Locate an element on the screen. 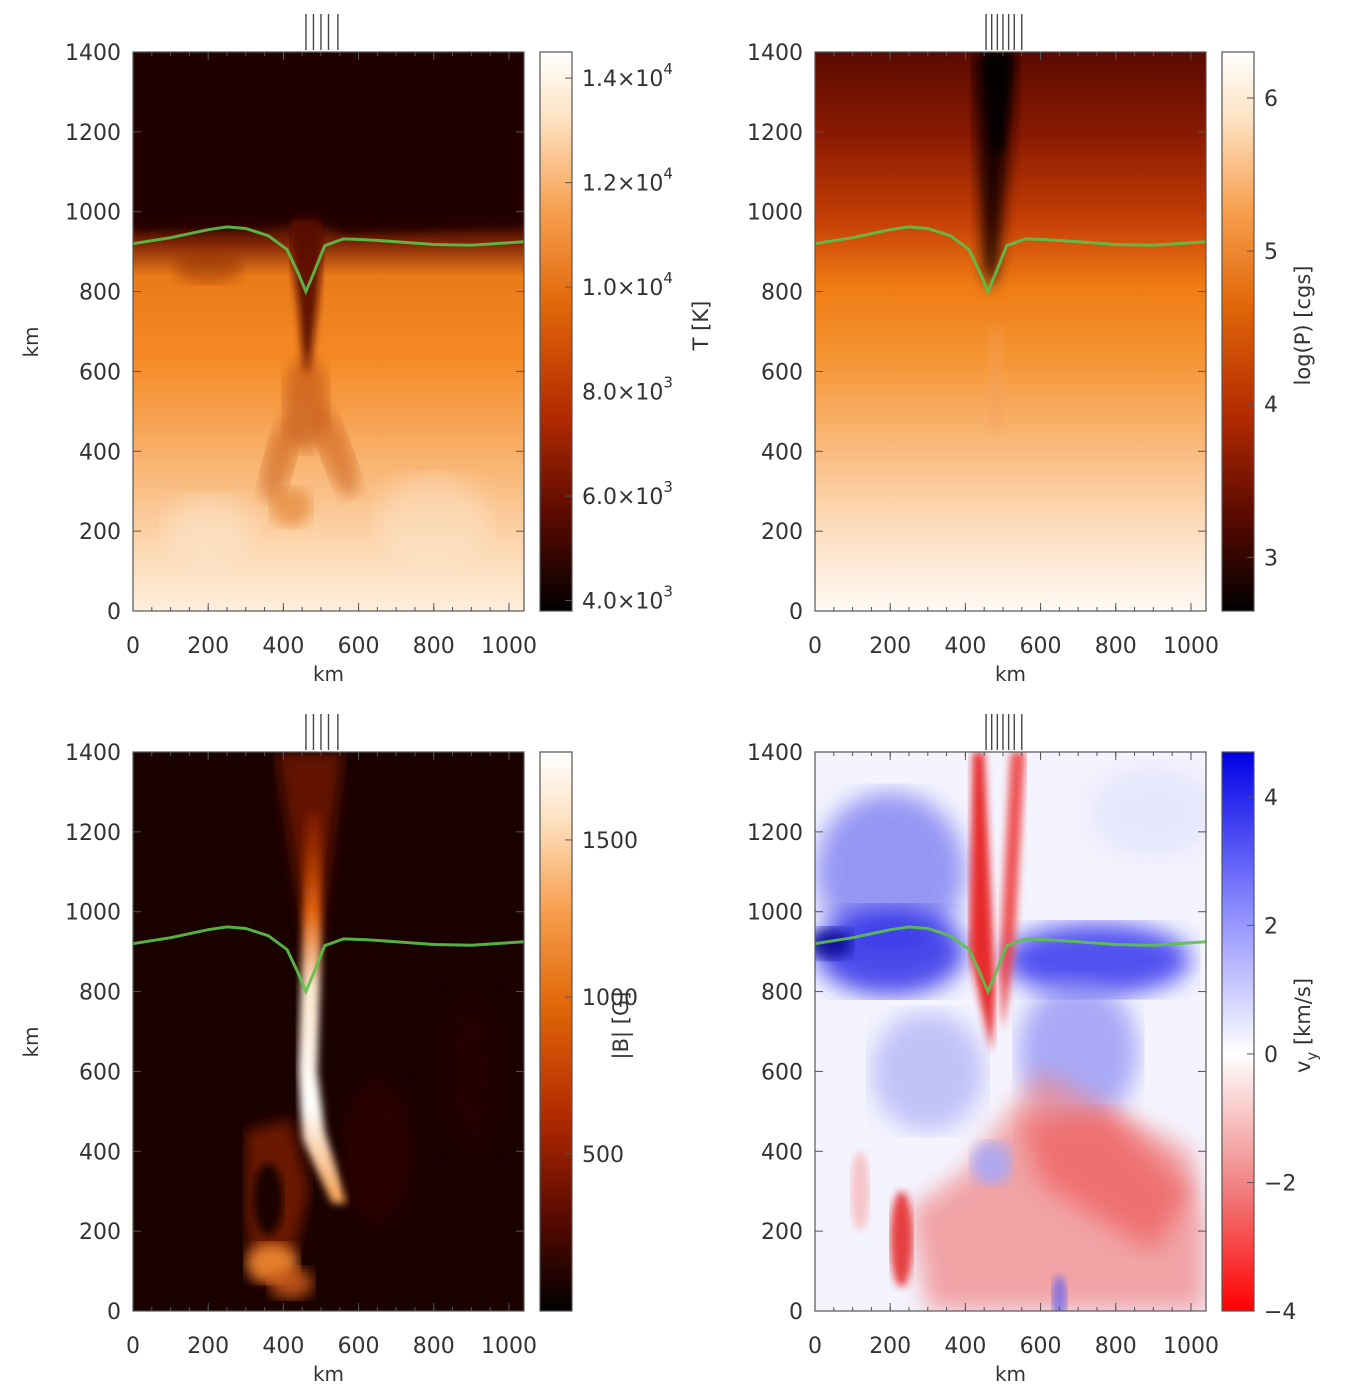 The width and height of the screenshot is (1358, 1391). colorbar: 500 1000 1500 |B| [G] is located at coordinates (588, 1031).